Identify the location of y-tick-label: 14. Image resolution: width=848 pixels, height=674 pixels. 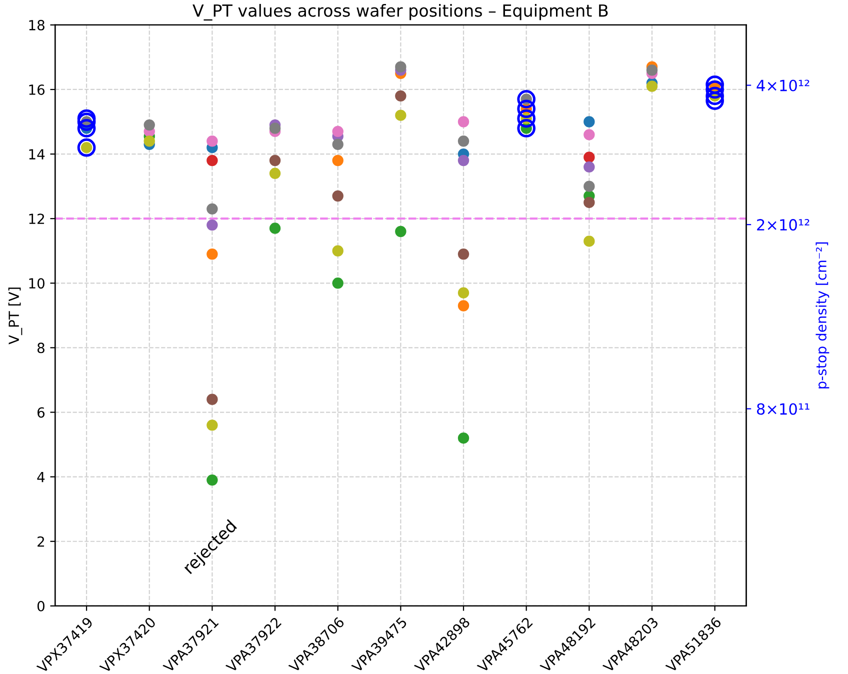
(37, 154).